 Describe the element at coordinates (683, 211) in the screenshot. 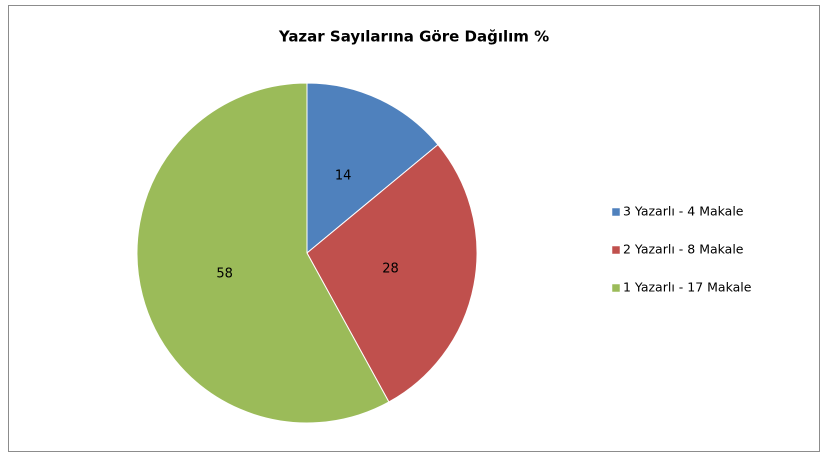

I see `legend-label: 3 Yazarlı - 4 Makale` at that location.